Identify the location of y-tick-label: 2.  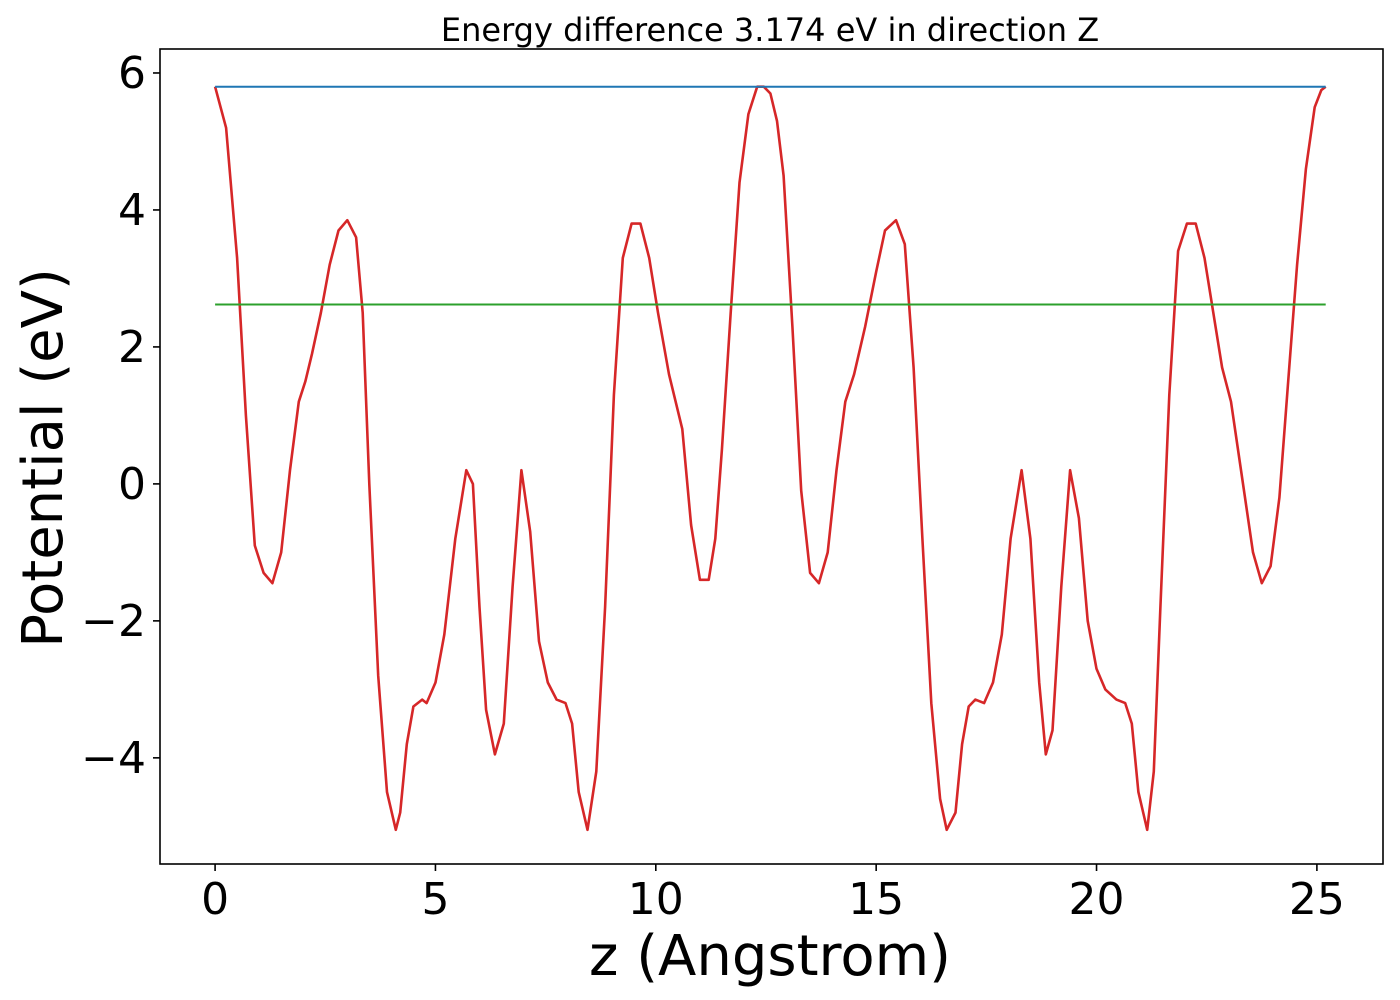
(132, 347).